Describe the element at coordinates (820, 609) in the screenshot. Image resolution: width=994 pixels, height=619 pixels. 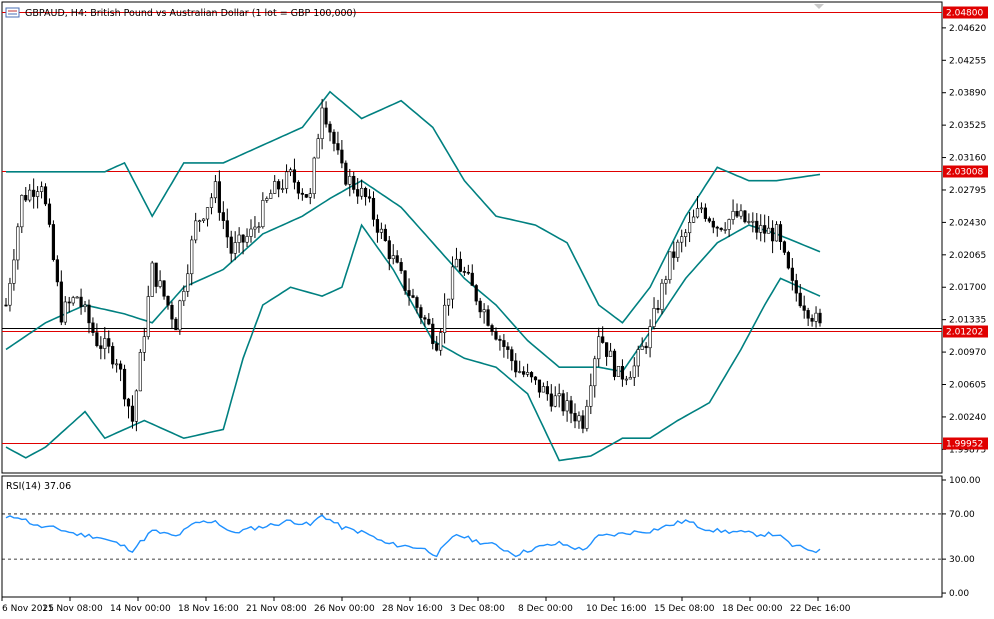
I see `time-tick-label: 22 Dec 16:00` at that location.